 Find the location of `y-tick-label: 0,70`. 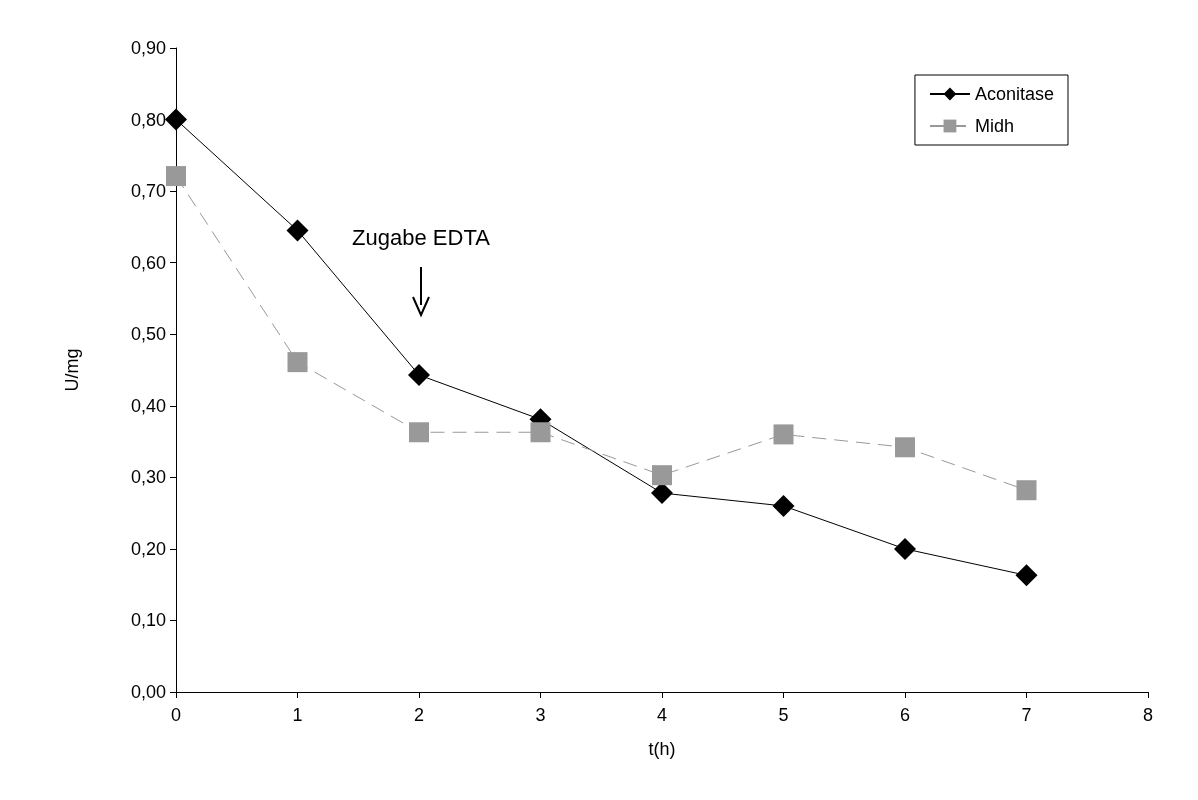

y-tick-label: 0,70 is located at coordinates (148, 191).